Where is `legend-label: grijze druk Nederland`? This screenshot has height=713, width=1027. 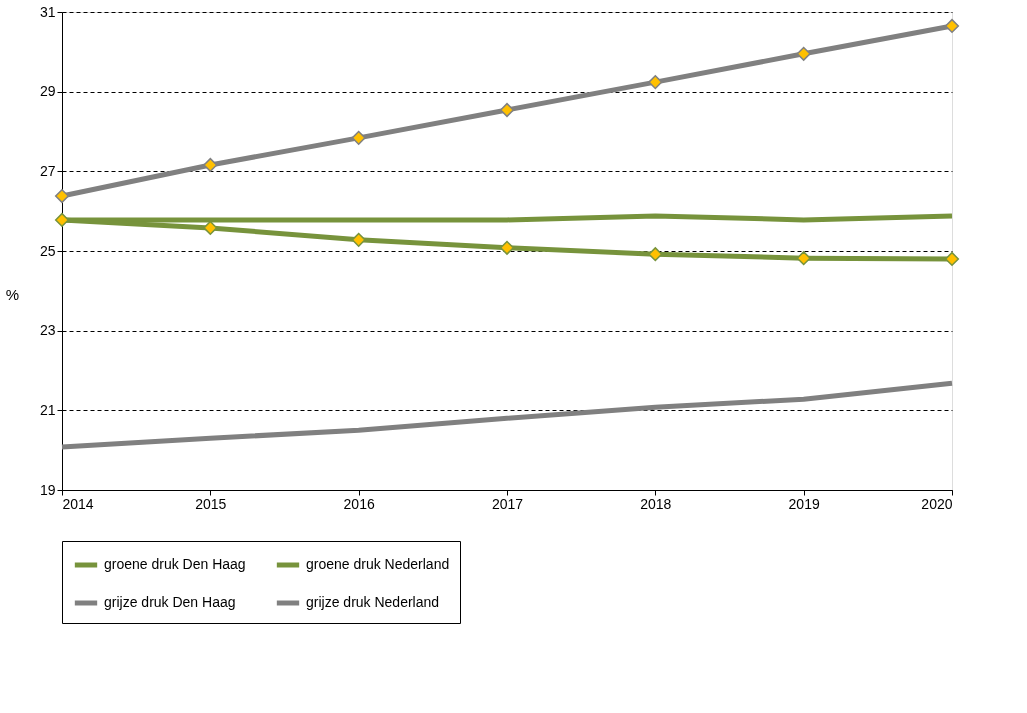 legend-label: grijze druk Nederland is located at coordinates (373, 602).